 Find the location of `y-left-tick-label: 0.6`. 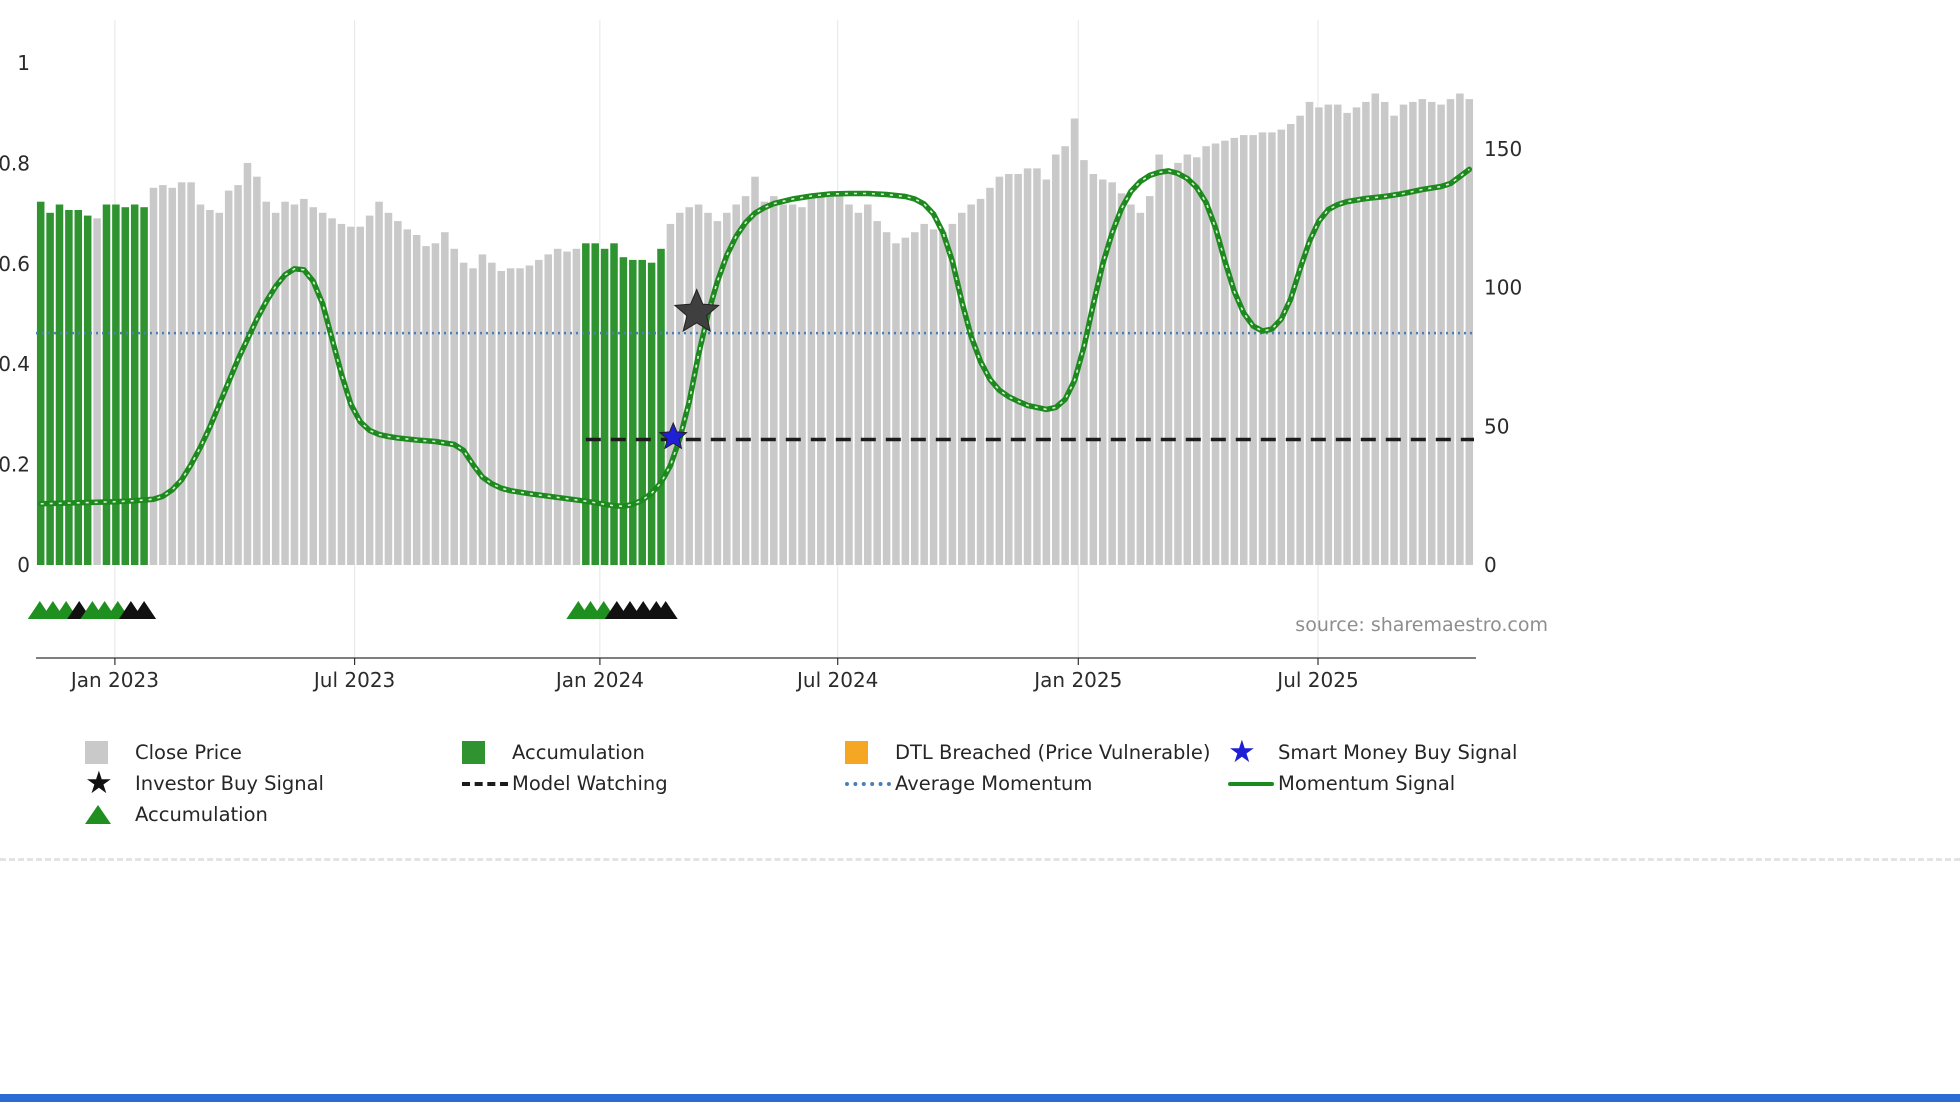

y-left-tick-label: 0.6 is located at coordinates (15, 264).